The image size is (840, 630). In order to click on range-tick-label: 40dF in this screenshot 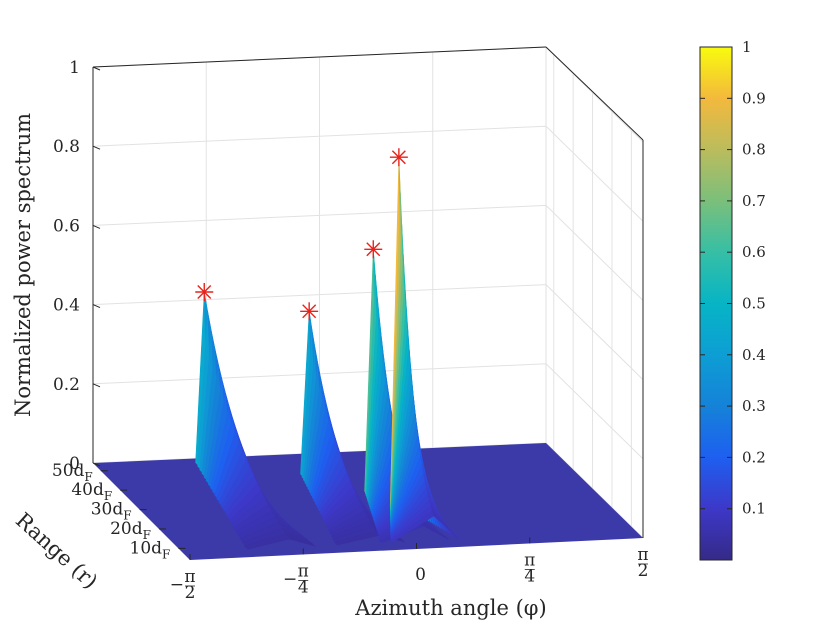, I will do `click(91, 491)`.